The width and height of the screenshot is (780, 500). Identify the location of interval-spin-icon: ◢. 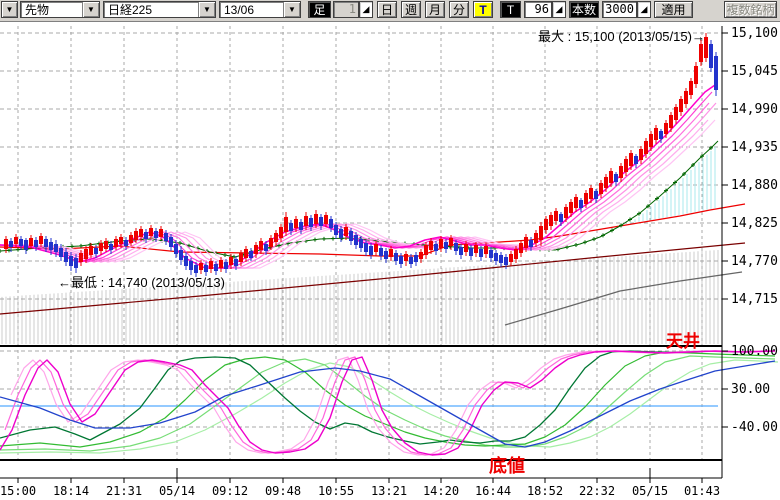
(366, 9).